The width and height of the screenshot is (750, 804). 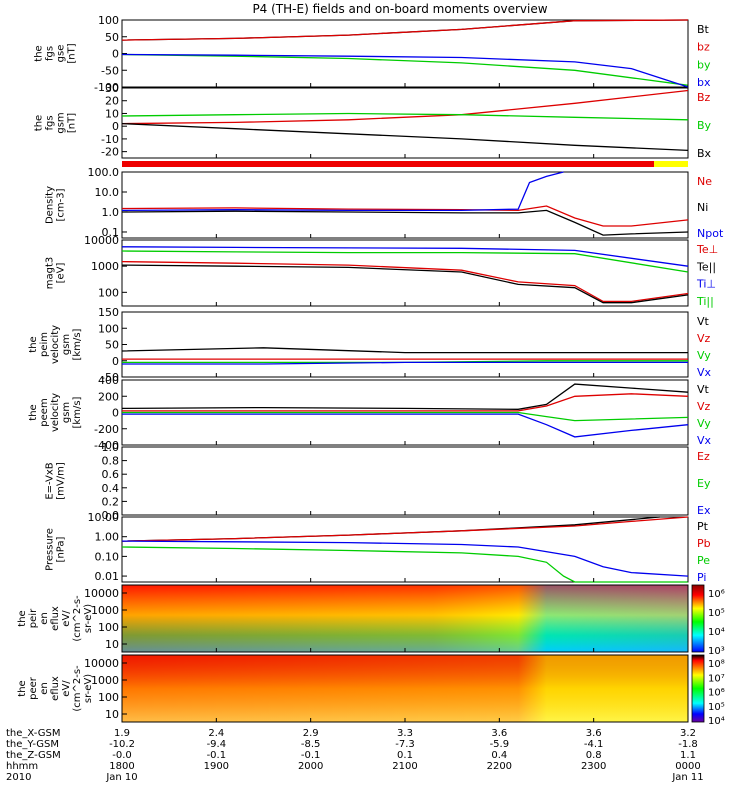 I want to click on pressure-series-Pb, so click(x=405, y=529).